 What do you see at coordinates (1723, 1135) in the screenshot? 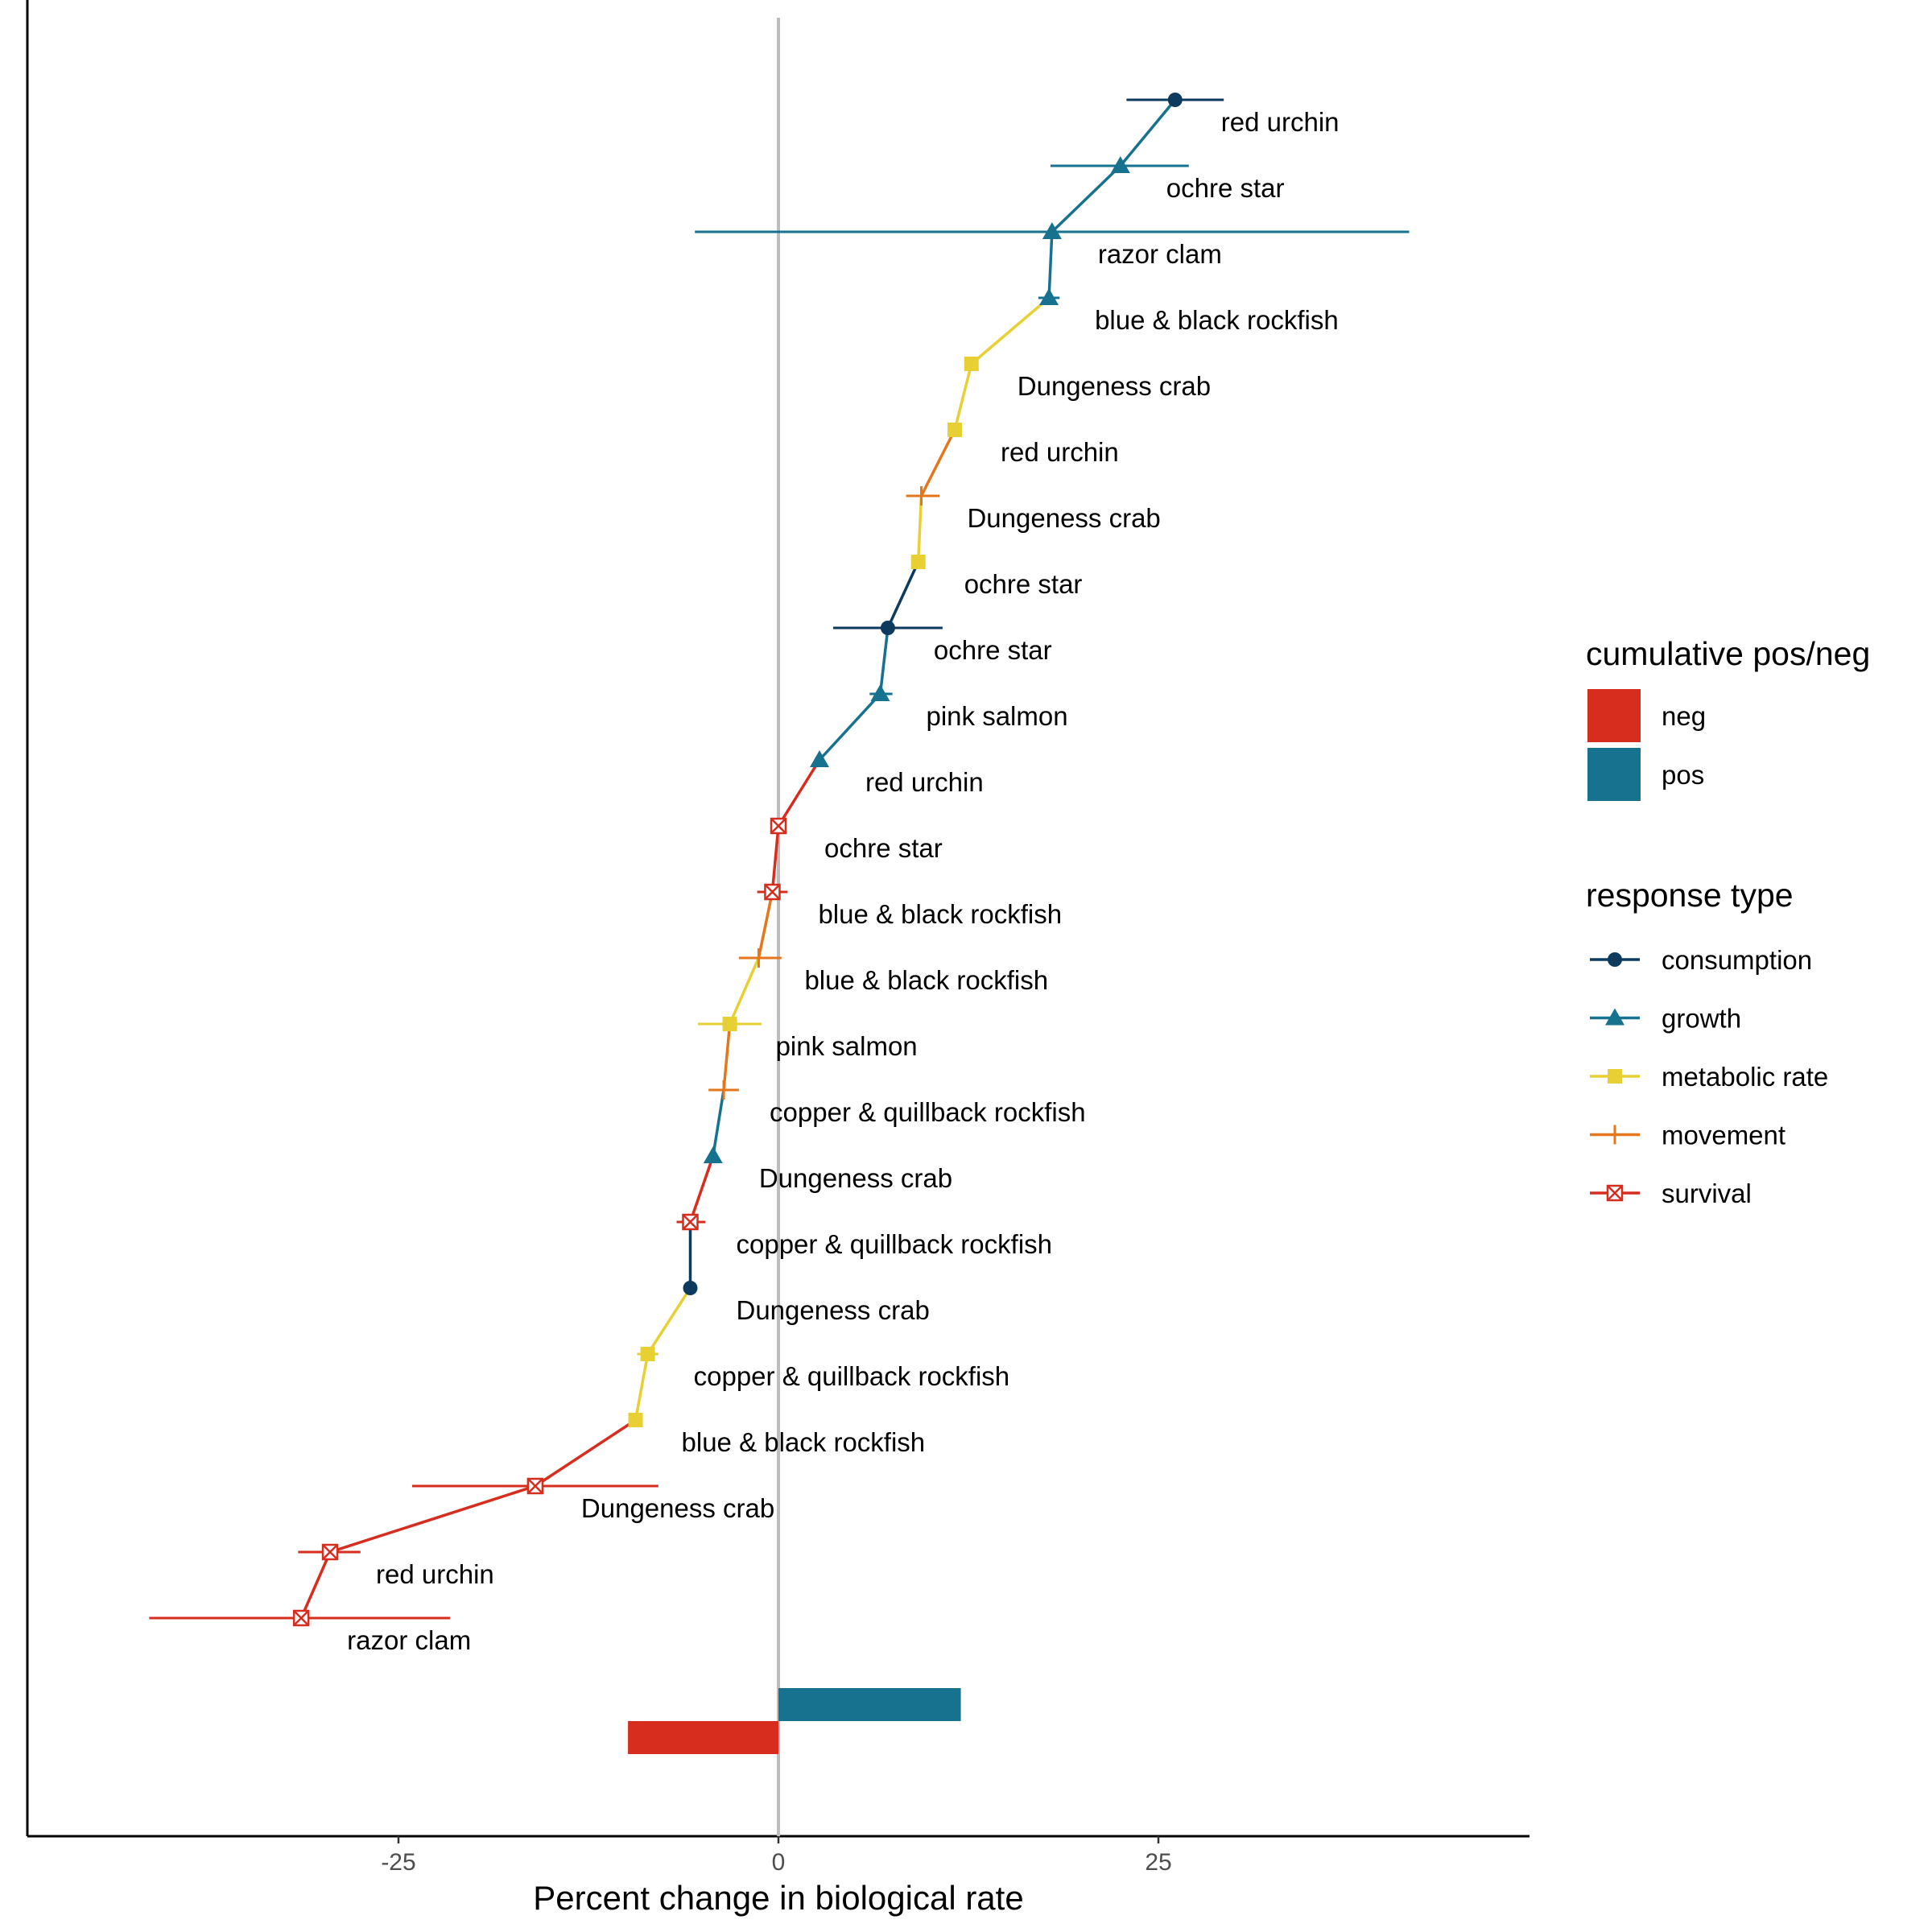
I see `legend-label-movement: movement` at bounding box center [1723, 1135].